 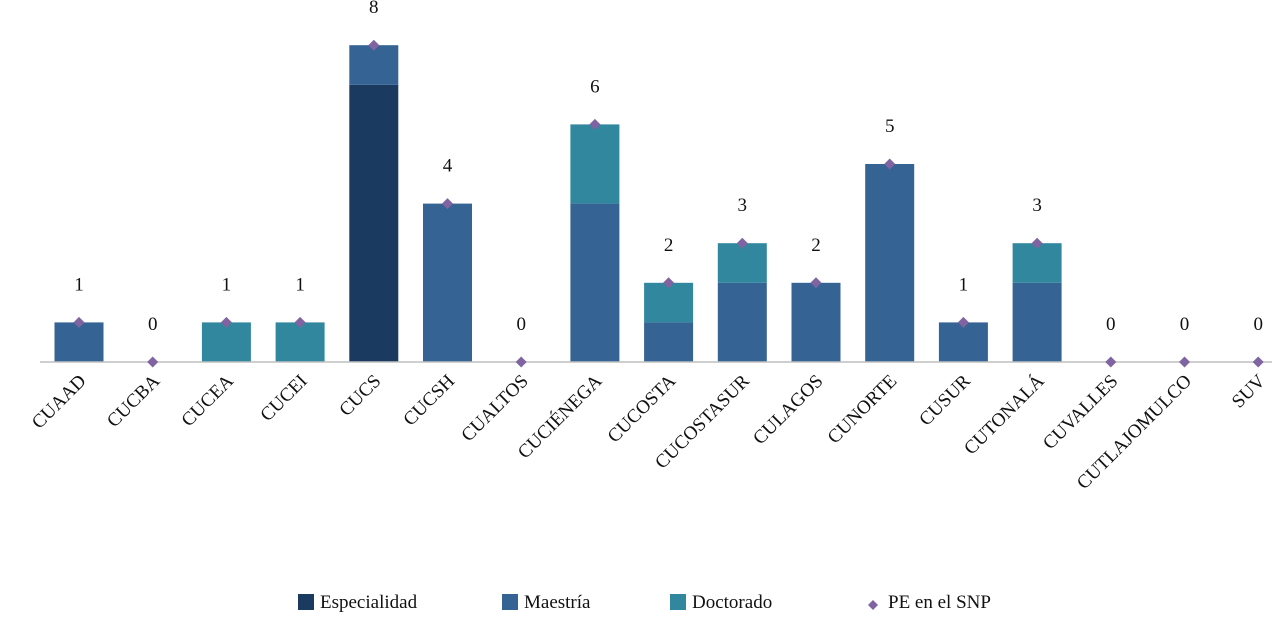 What do you see at coordinates (1184, 362) in the screenshot?
I see `marker-cutlajomulco` at bounding box center [1184, 362].